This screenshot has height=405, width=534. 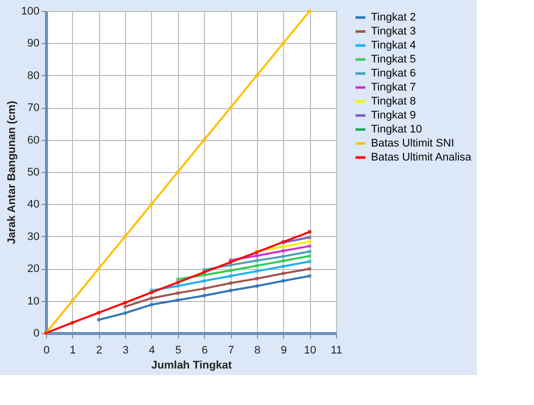 What do you see at coordinates (12, 172) in the screenshot?
I see `y-axis-title: Jarak Antar Bangunan (cm)` at bounding box center [12, 172].